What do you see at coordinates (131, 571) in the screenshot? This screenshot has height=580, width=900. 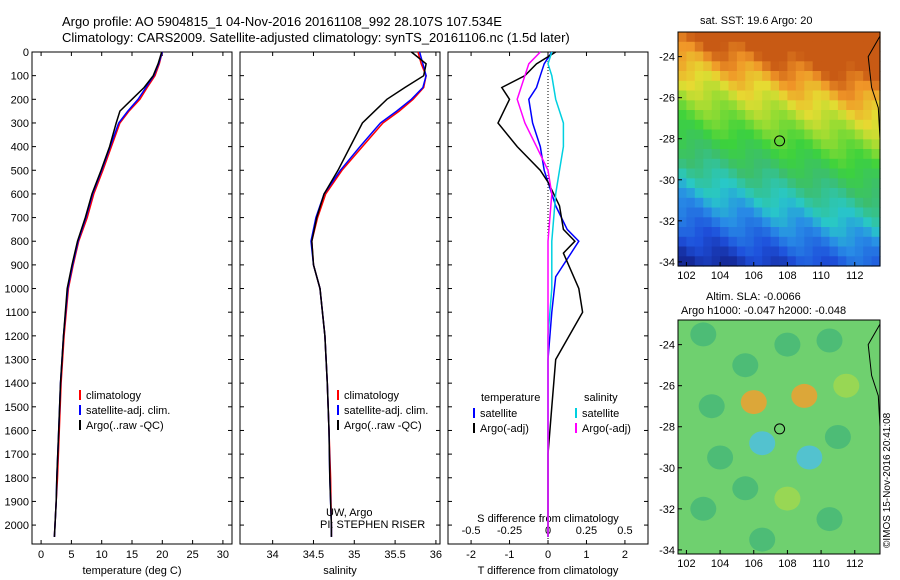 I see `temperature-x-axis-label: temperature (deg C)` at bounding box center [131, 571].